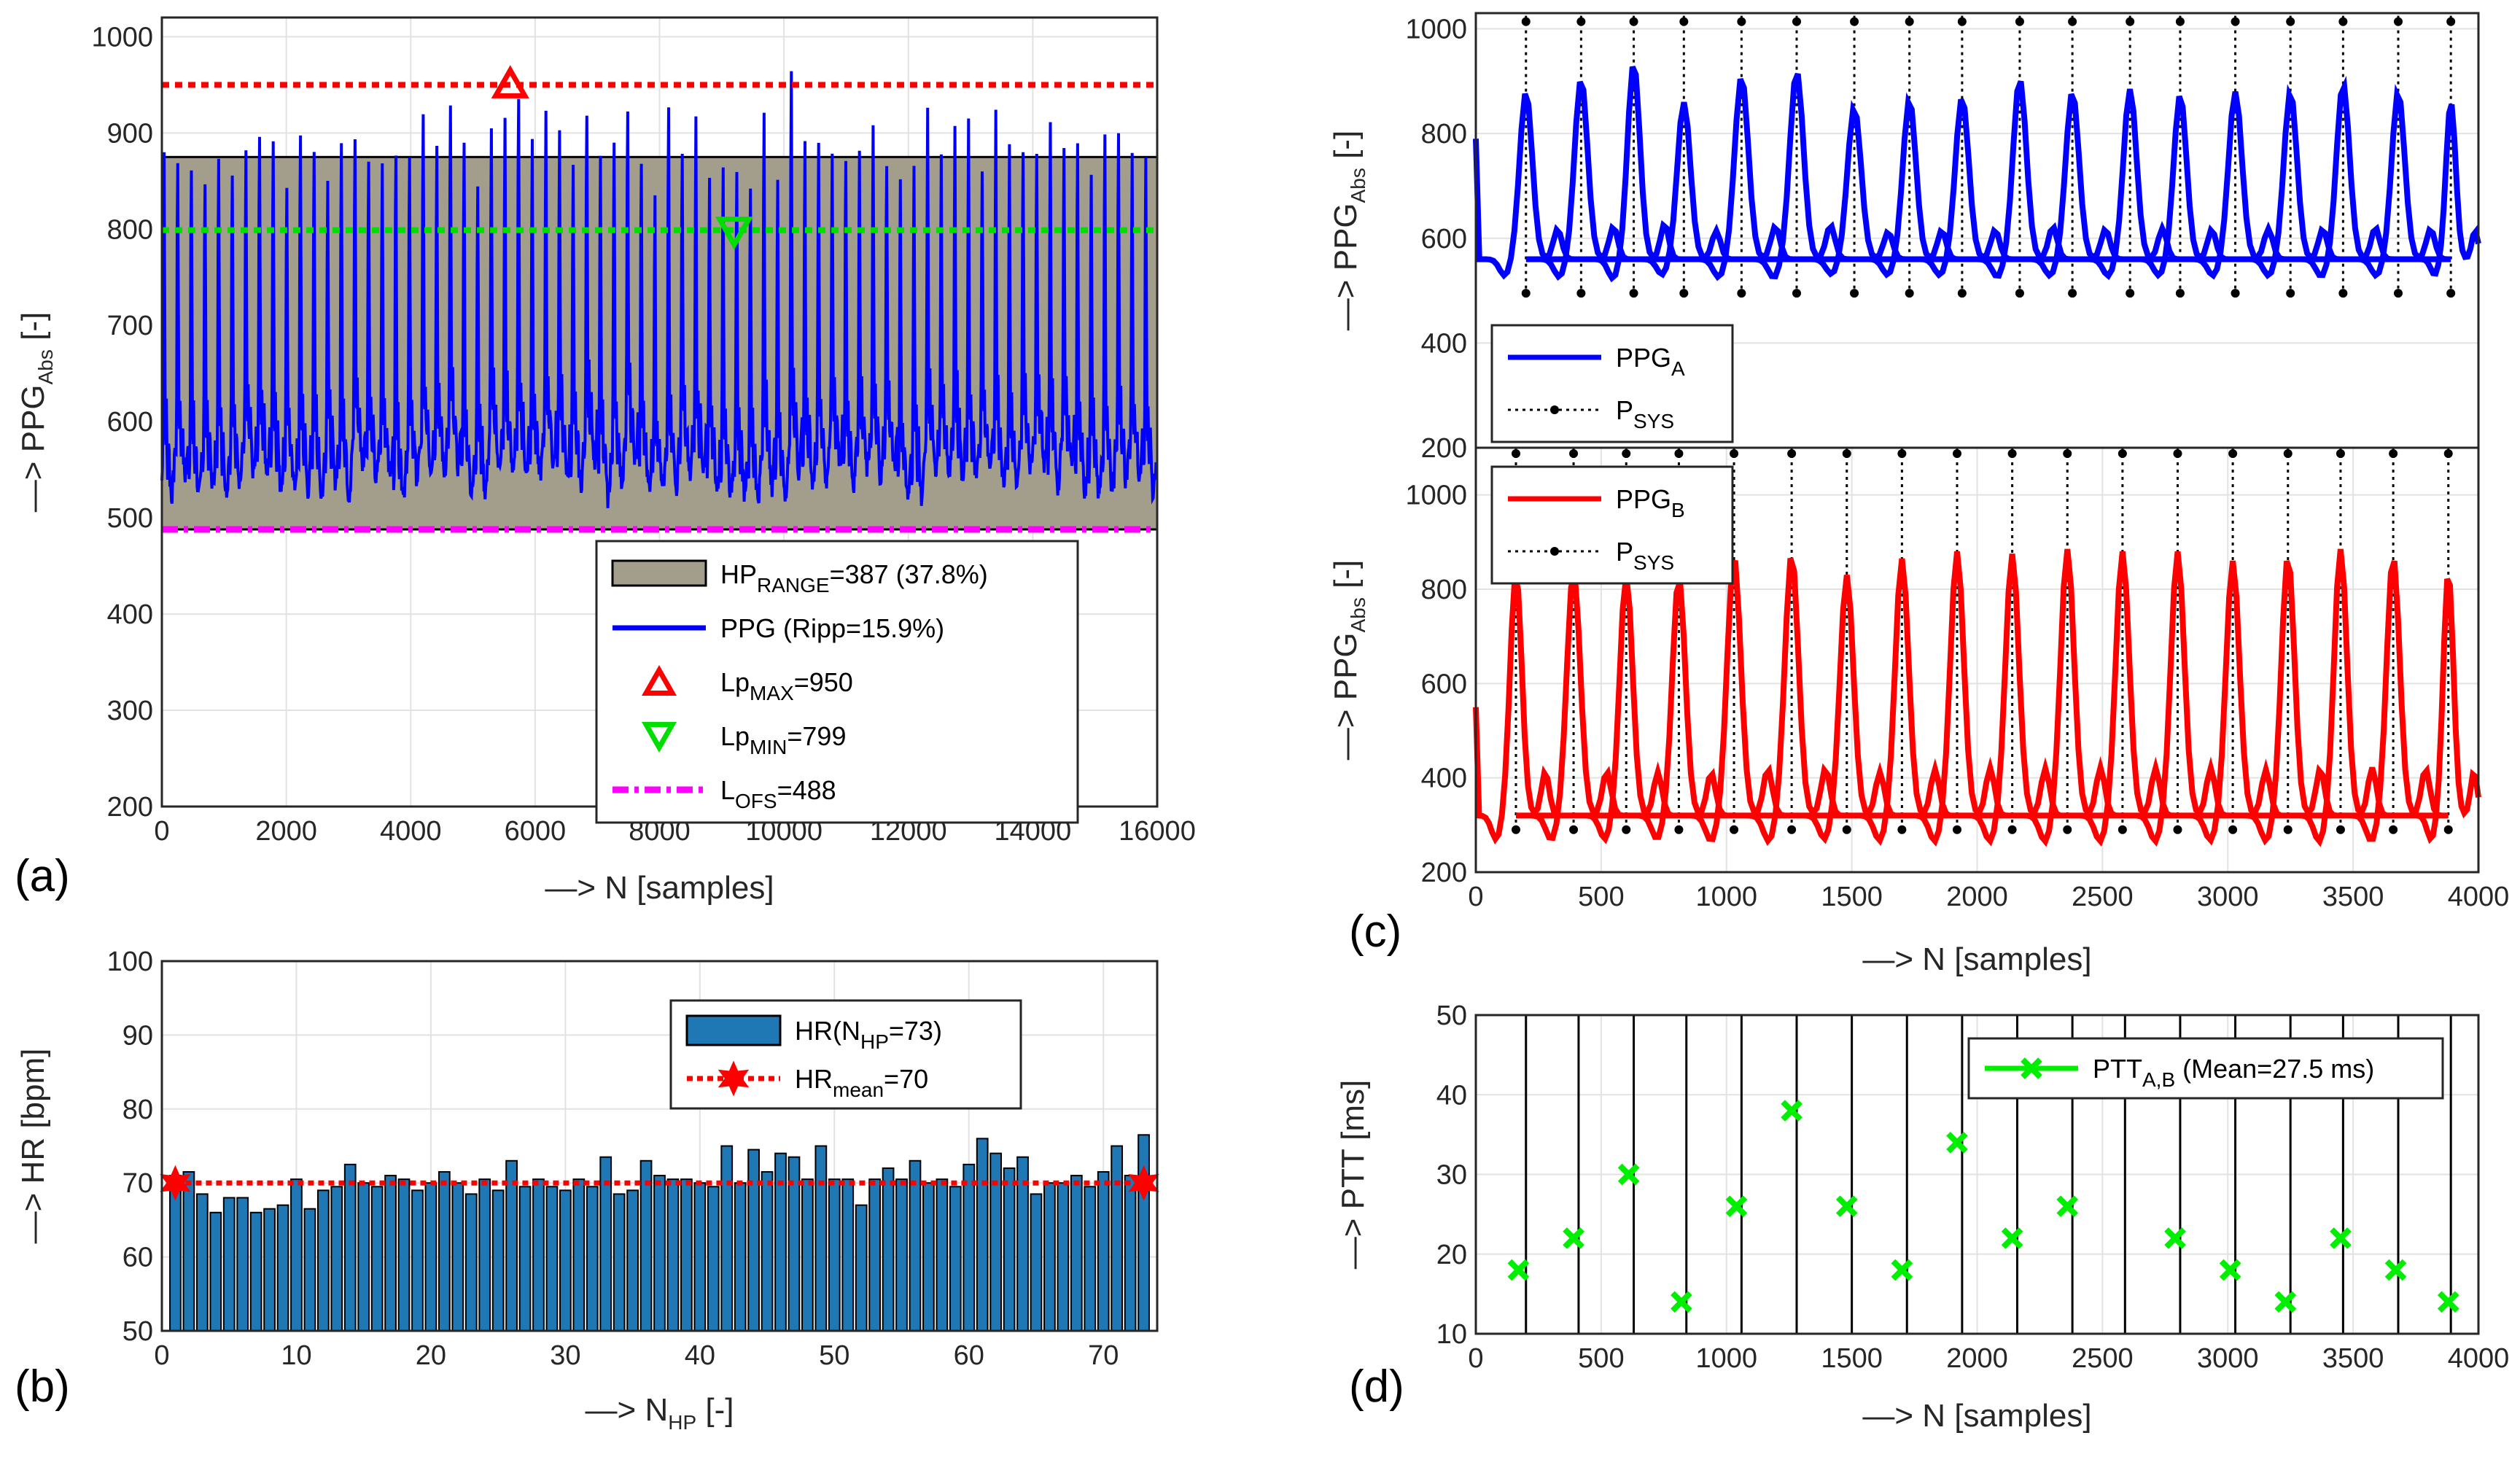 Image resolution: width=2520 pixels, height=1457 pixels. Describe the element at coordinates (659, 680) in the screenshot. I see `legend-key-tri-up` at that location.